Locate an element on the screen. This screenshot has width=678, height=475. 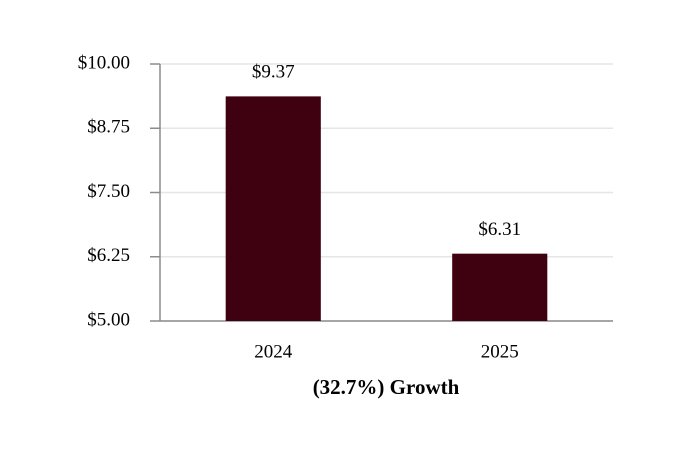
y-tick-label: $6.25 is located at coordinates (108, 255).